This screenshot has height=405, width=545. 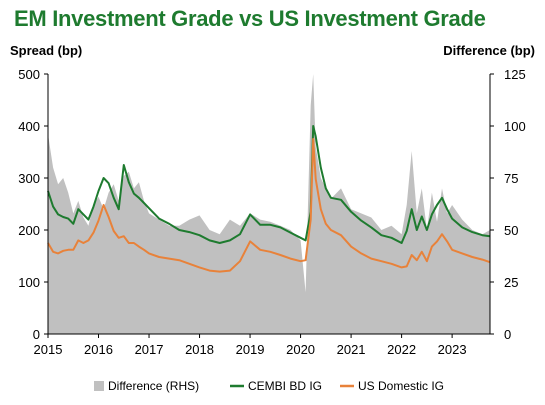 I want to click on x-tick-label: 2017, so click(x=149, y=349).